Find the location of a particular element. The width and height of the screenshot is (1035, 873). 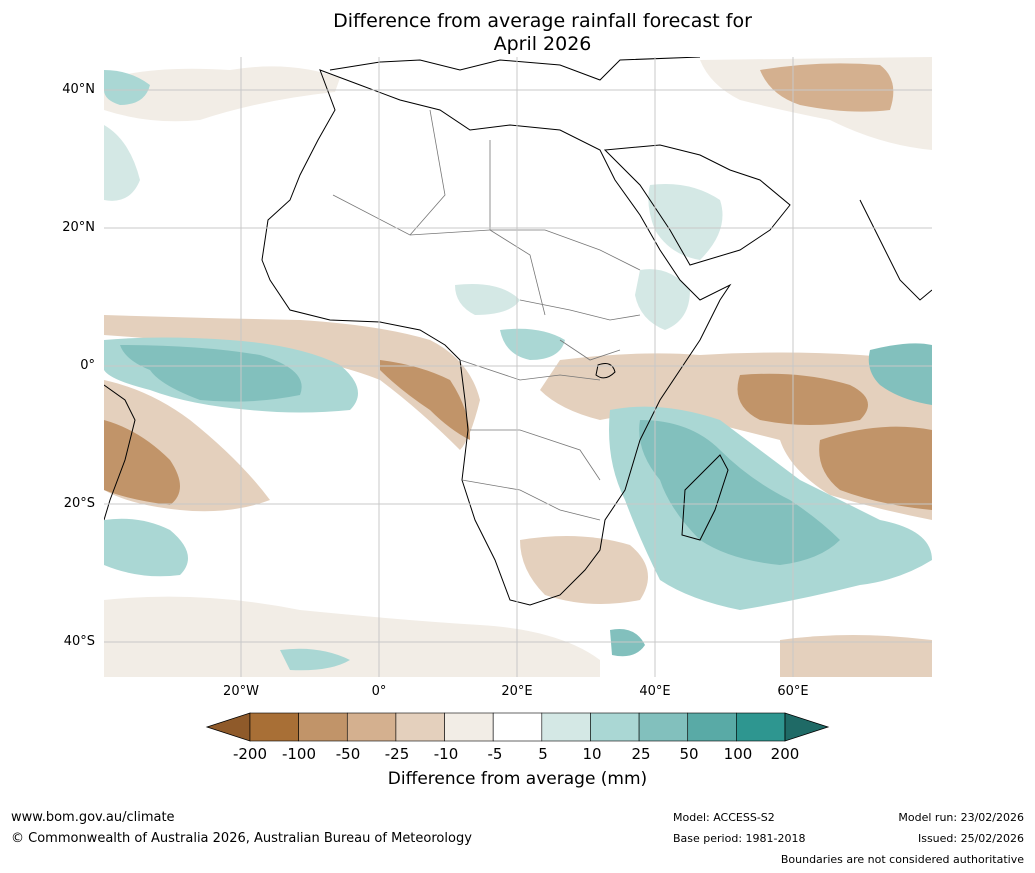

wet-region-horn-africa is located at coordinates (662, 299).